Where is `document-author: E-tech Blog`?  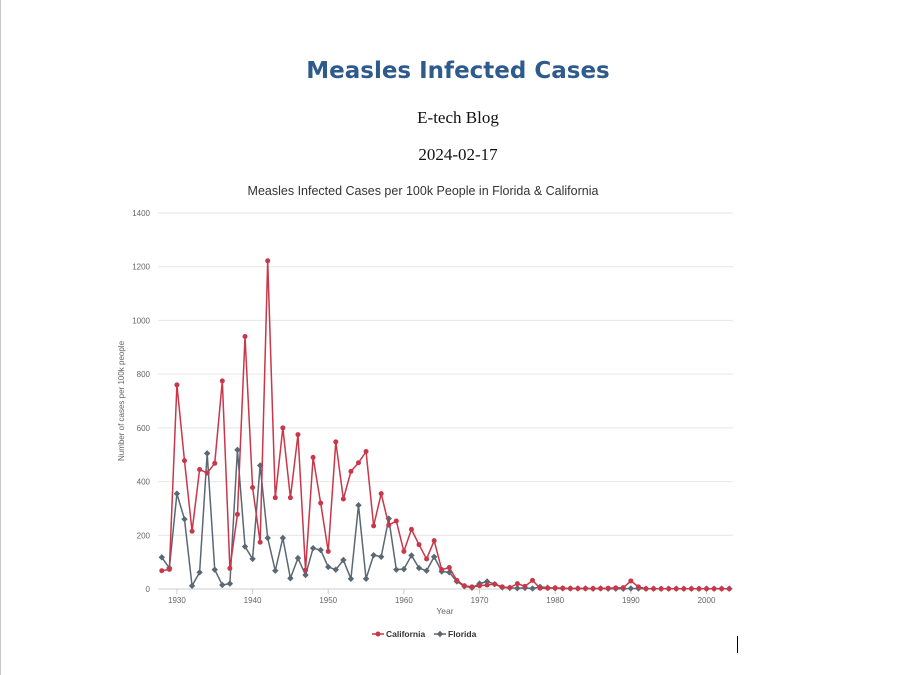 document-author: E-tech Blog is located at coordinates (458, 117).